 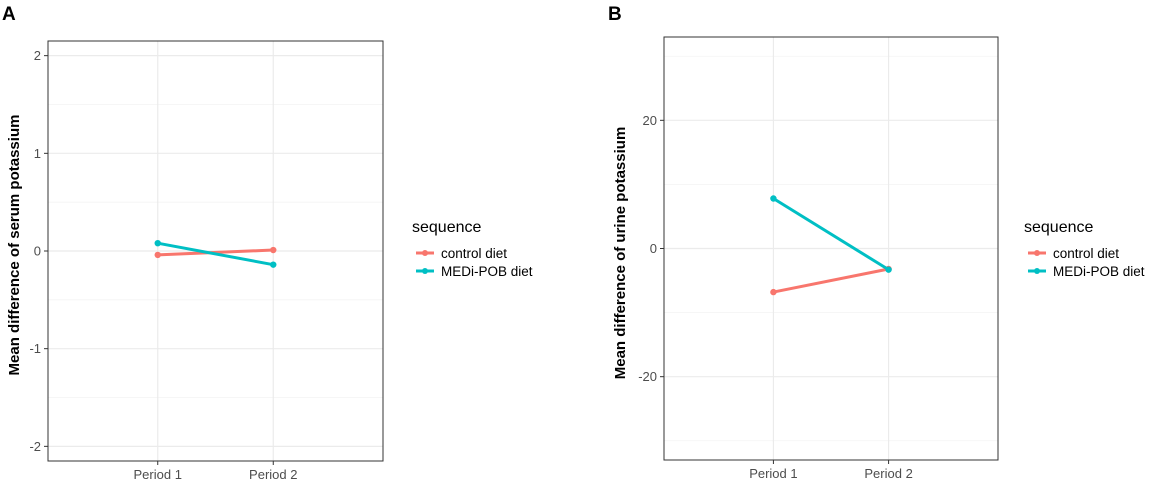 I want to click on legend-label-control-a: control diet, so click(x=474, y=253).